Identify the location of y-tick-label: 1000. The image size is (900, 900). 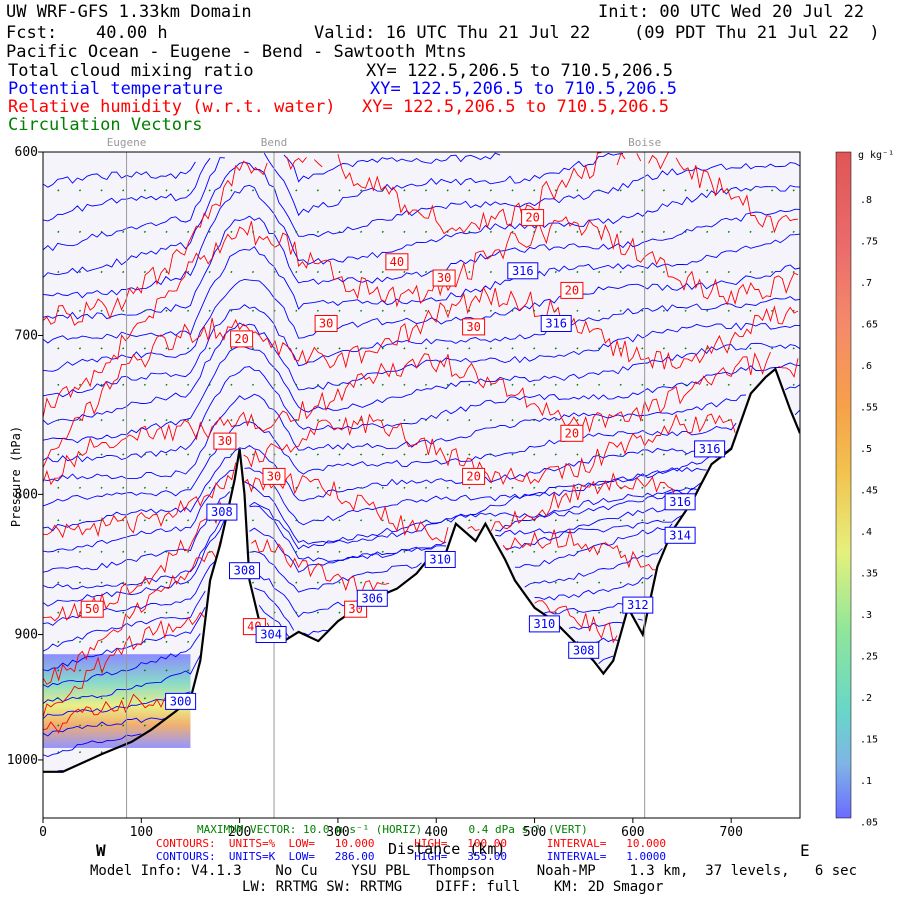
(22, 760).